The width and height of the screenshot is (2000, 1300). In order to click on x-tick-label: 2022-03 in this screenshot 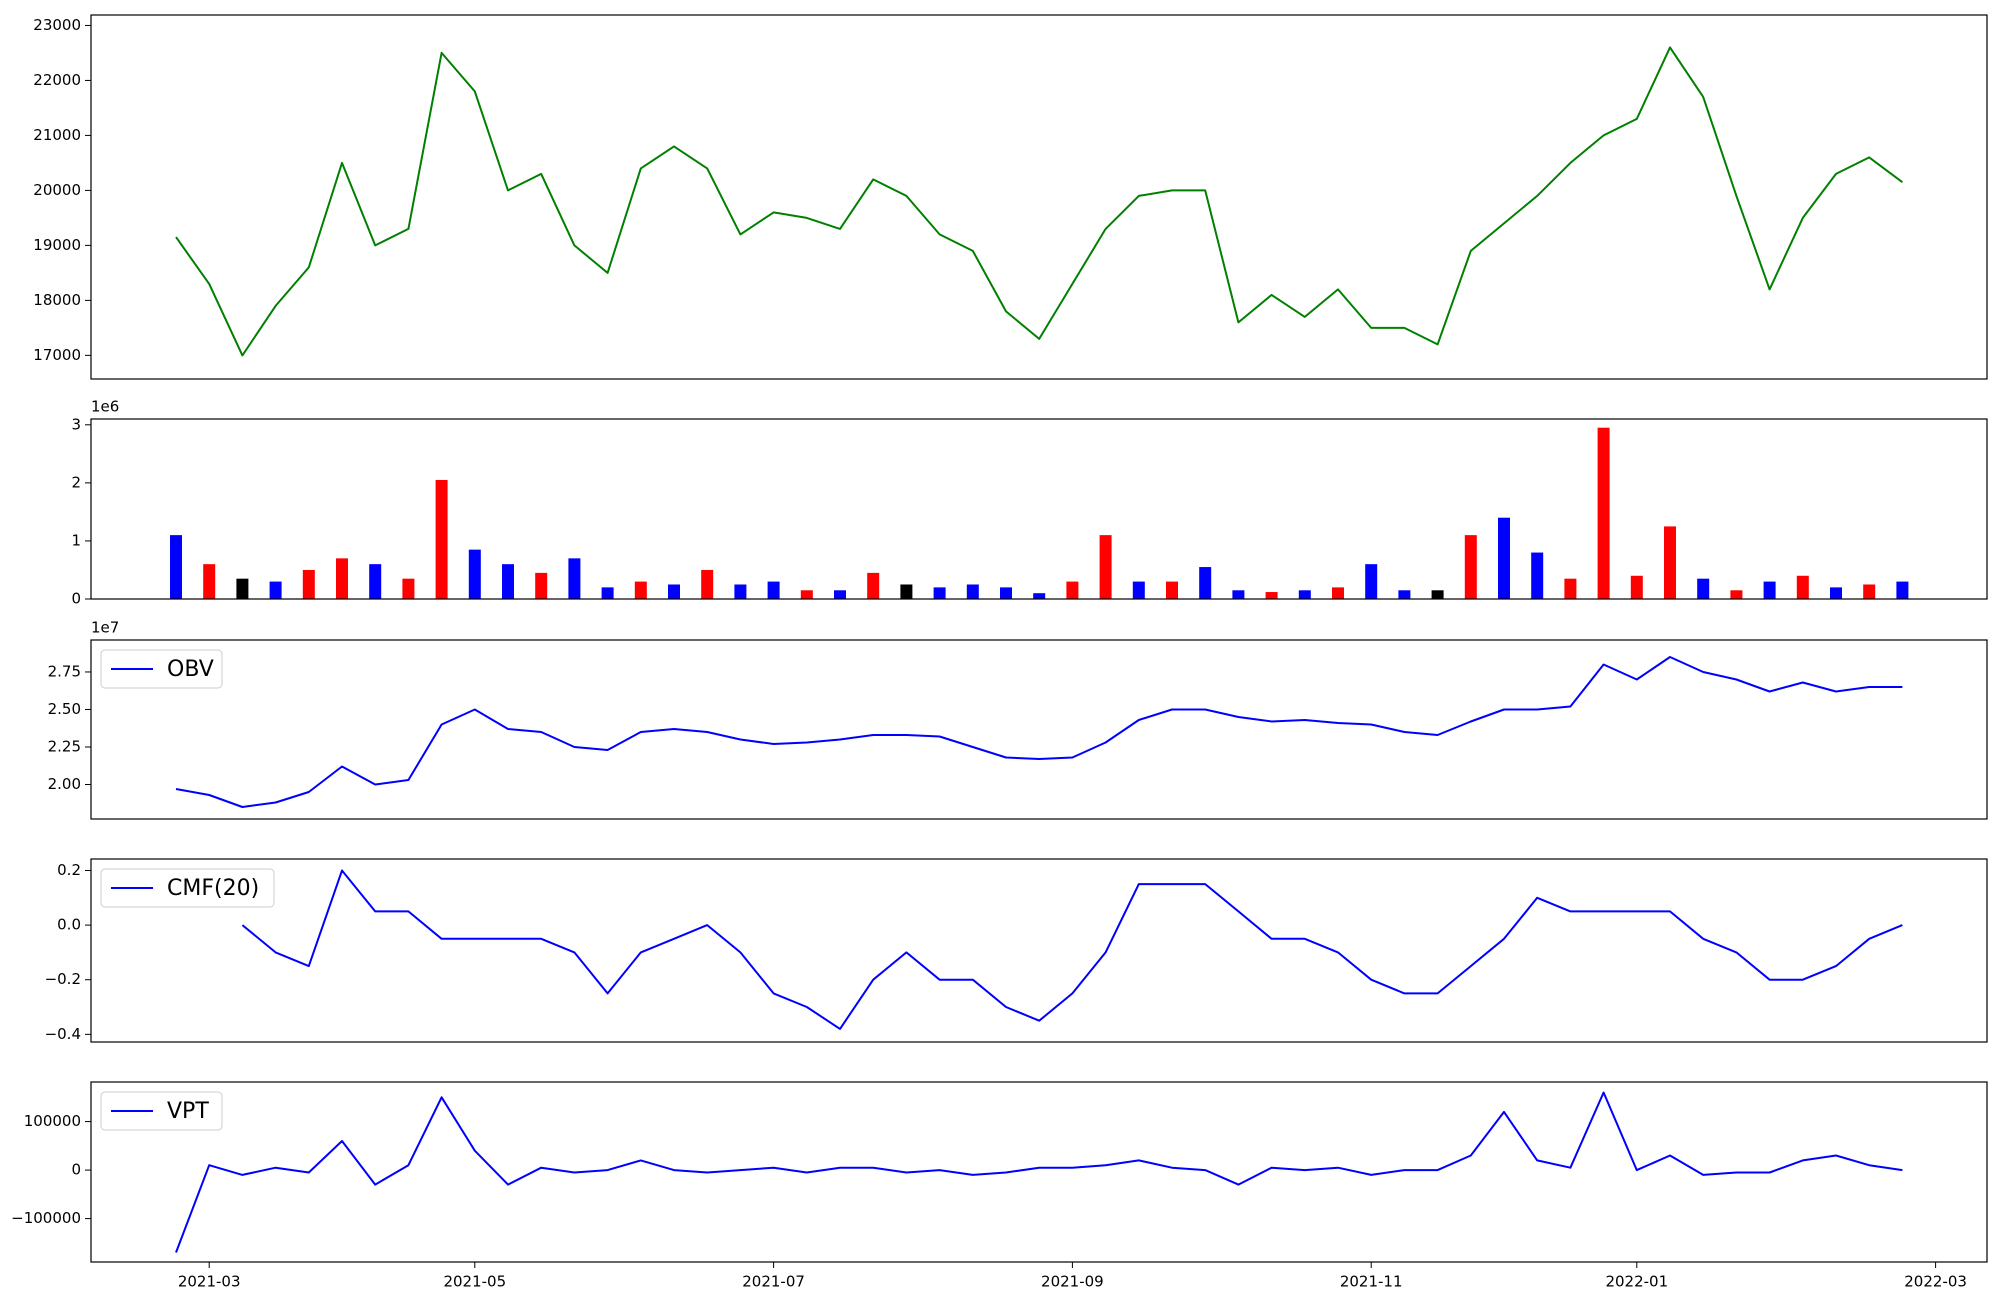, I will do `click(1935, 1282)`.